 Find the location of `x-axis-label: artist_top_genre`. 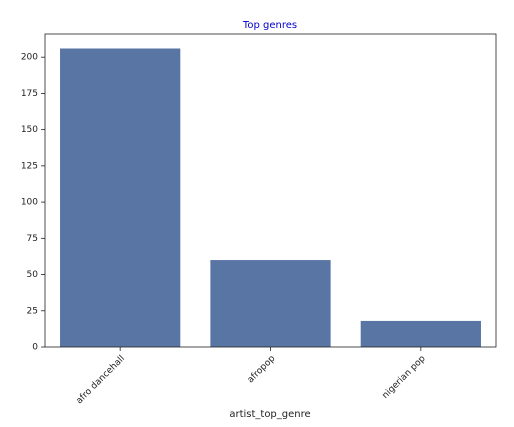

x-axis-label: artist_top_genre is located at coordinates (269, 414).